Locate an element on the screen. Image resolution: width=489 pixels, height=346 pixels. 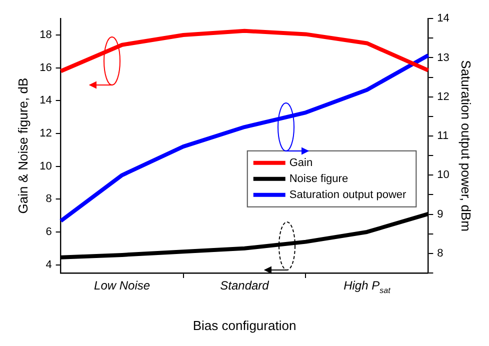
x-axis-title: Bias configuration is located at coordinates (244, 325).